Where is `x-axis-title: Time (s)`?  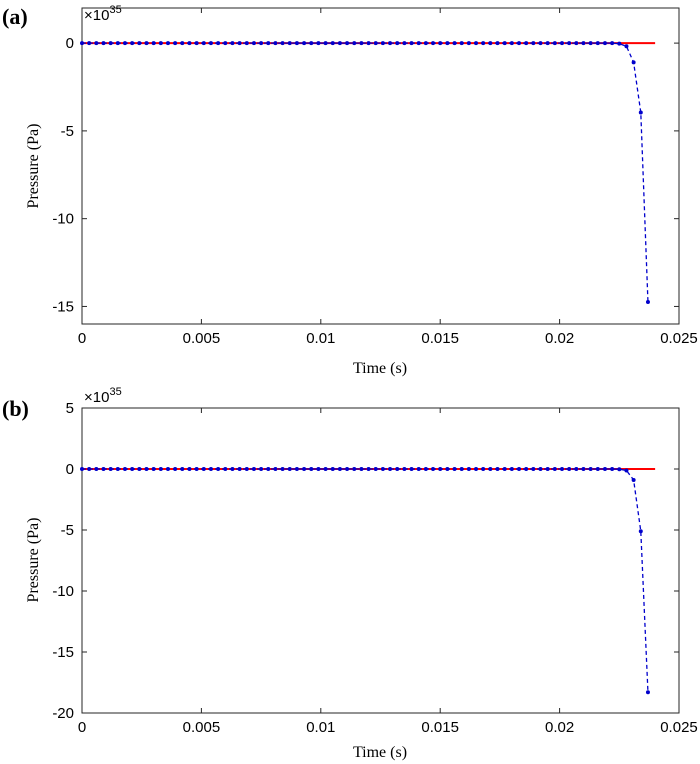
x-axis-title: Time (s) is located at coordinates (380, 752).